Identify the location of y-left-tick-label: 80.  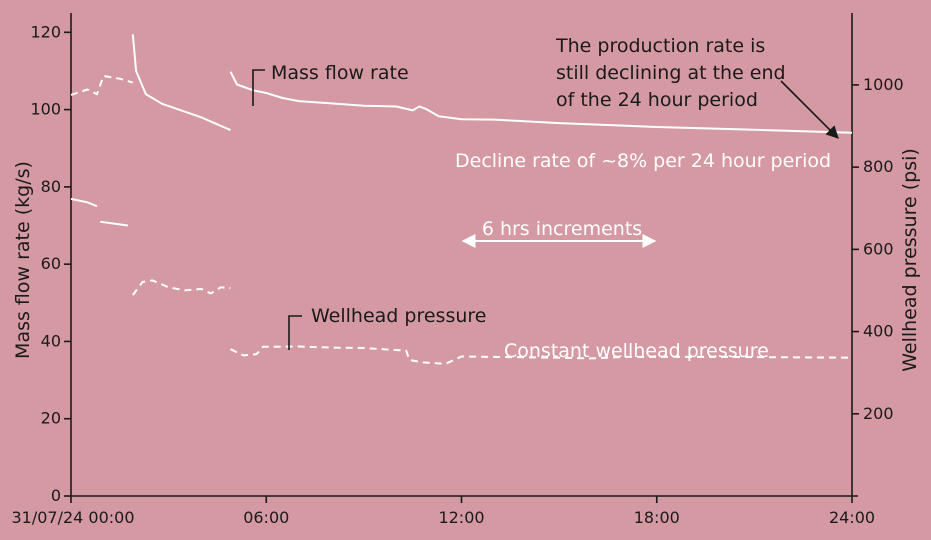
(51, 186).